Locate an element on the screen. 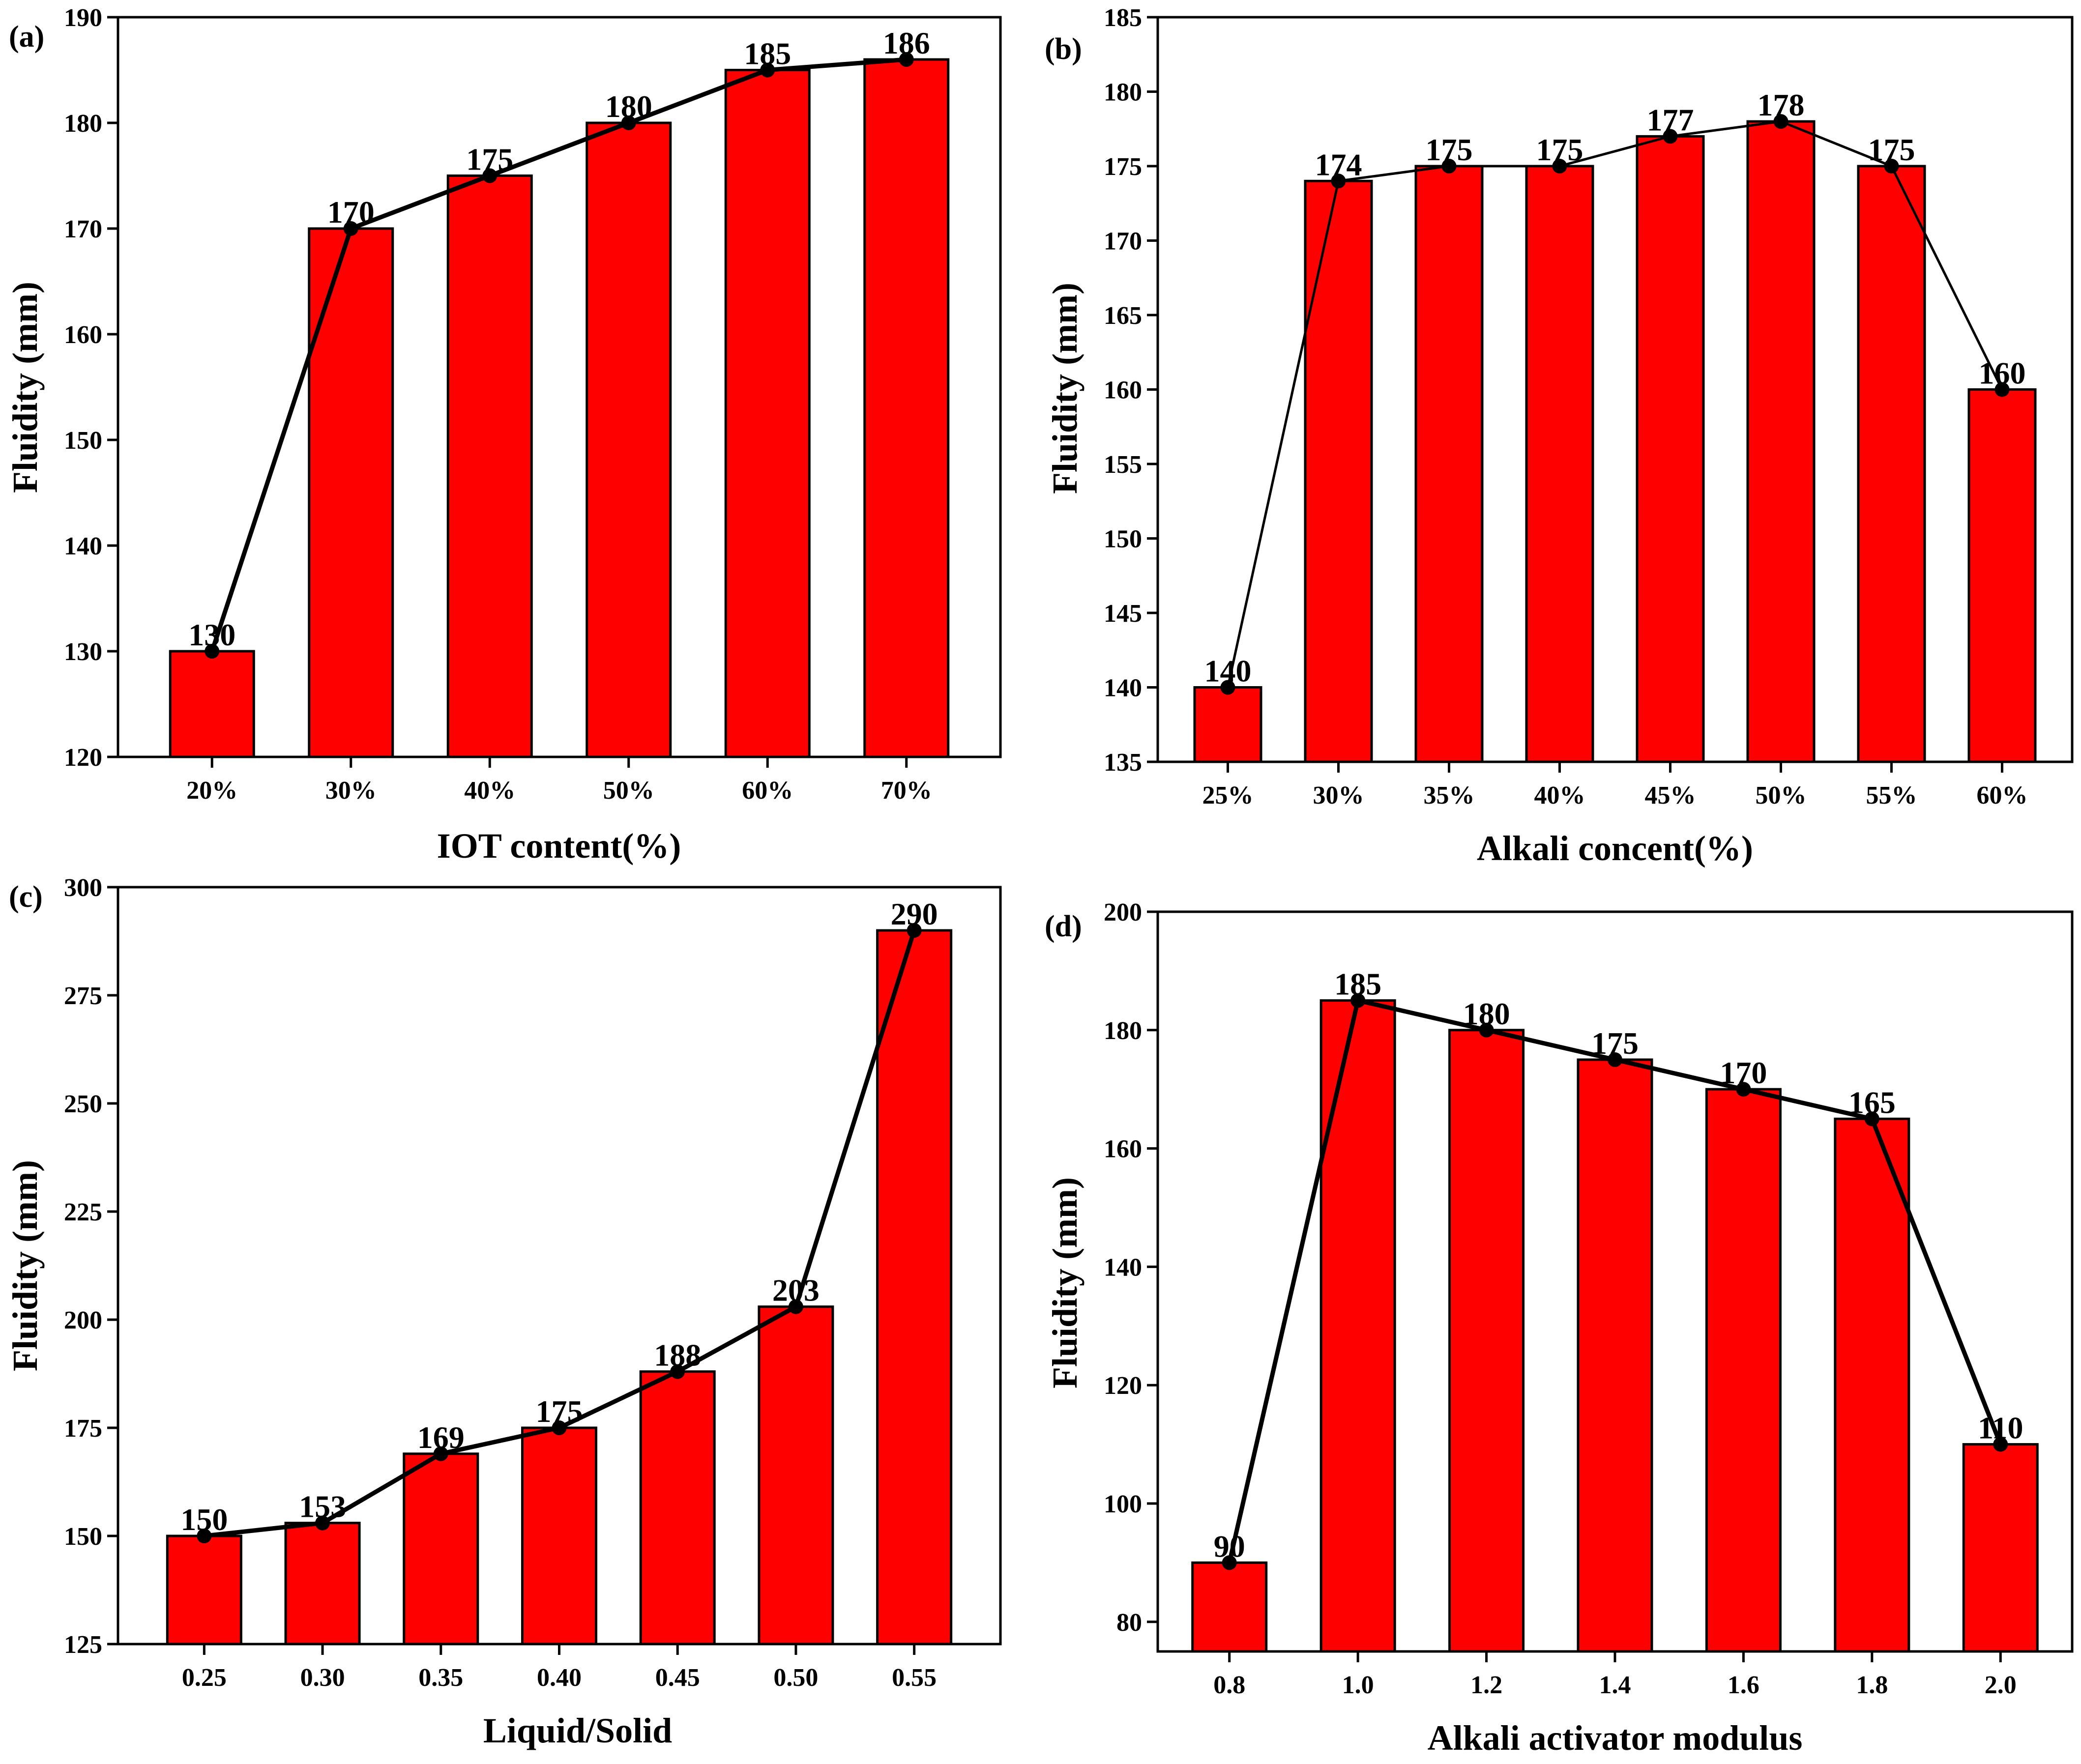  y-tick-label: 185 is located at coordinates (1123, 18).